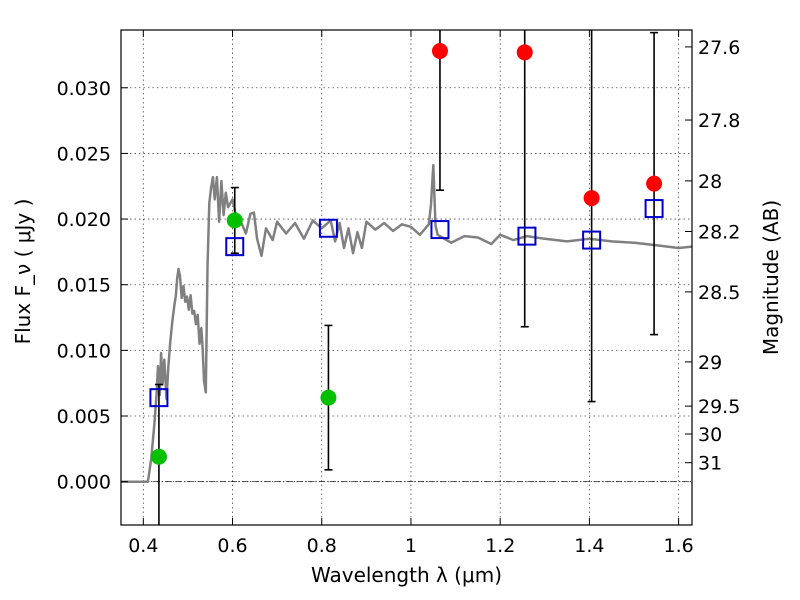 Image resolution: width=800 pixels, height=600 pixels. Describe the element at coordinates (232, 546) in the screenshot. I see `x-tick-label: 0.6` at that location.